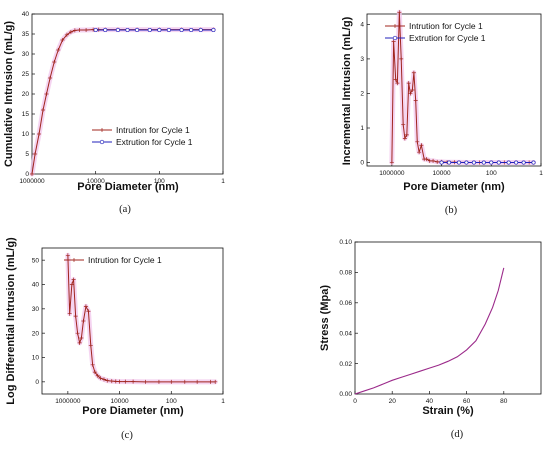 The height and width of the screenshot is (451, 550). What do you see at coordinates (362, 94) in the screenshot?
I see `y-tick-label: 2` at bounding box center [362, 94].